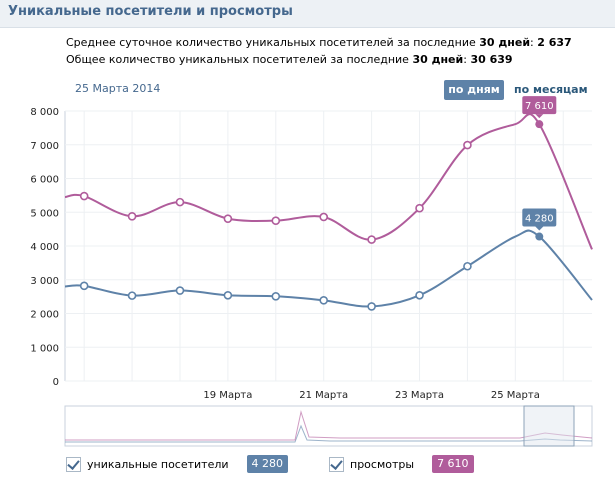 The width and height of the screenshot is (615, 485). What do you see at coordinates (382, 464) in the screenshot?
I see `views-legend-label: просмотры` at bounding box center [382, 464].